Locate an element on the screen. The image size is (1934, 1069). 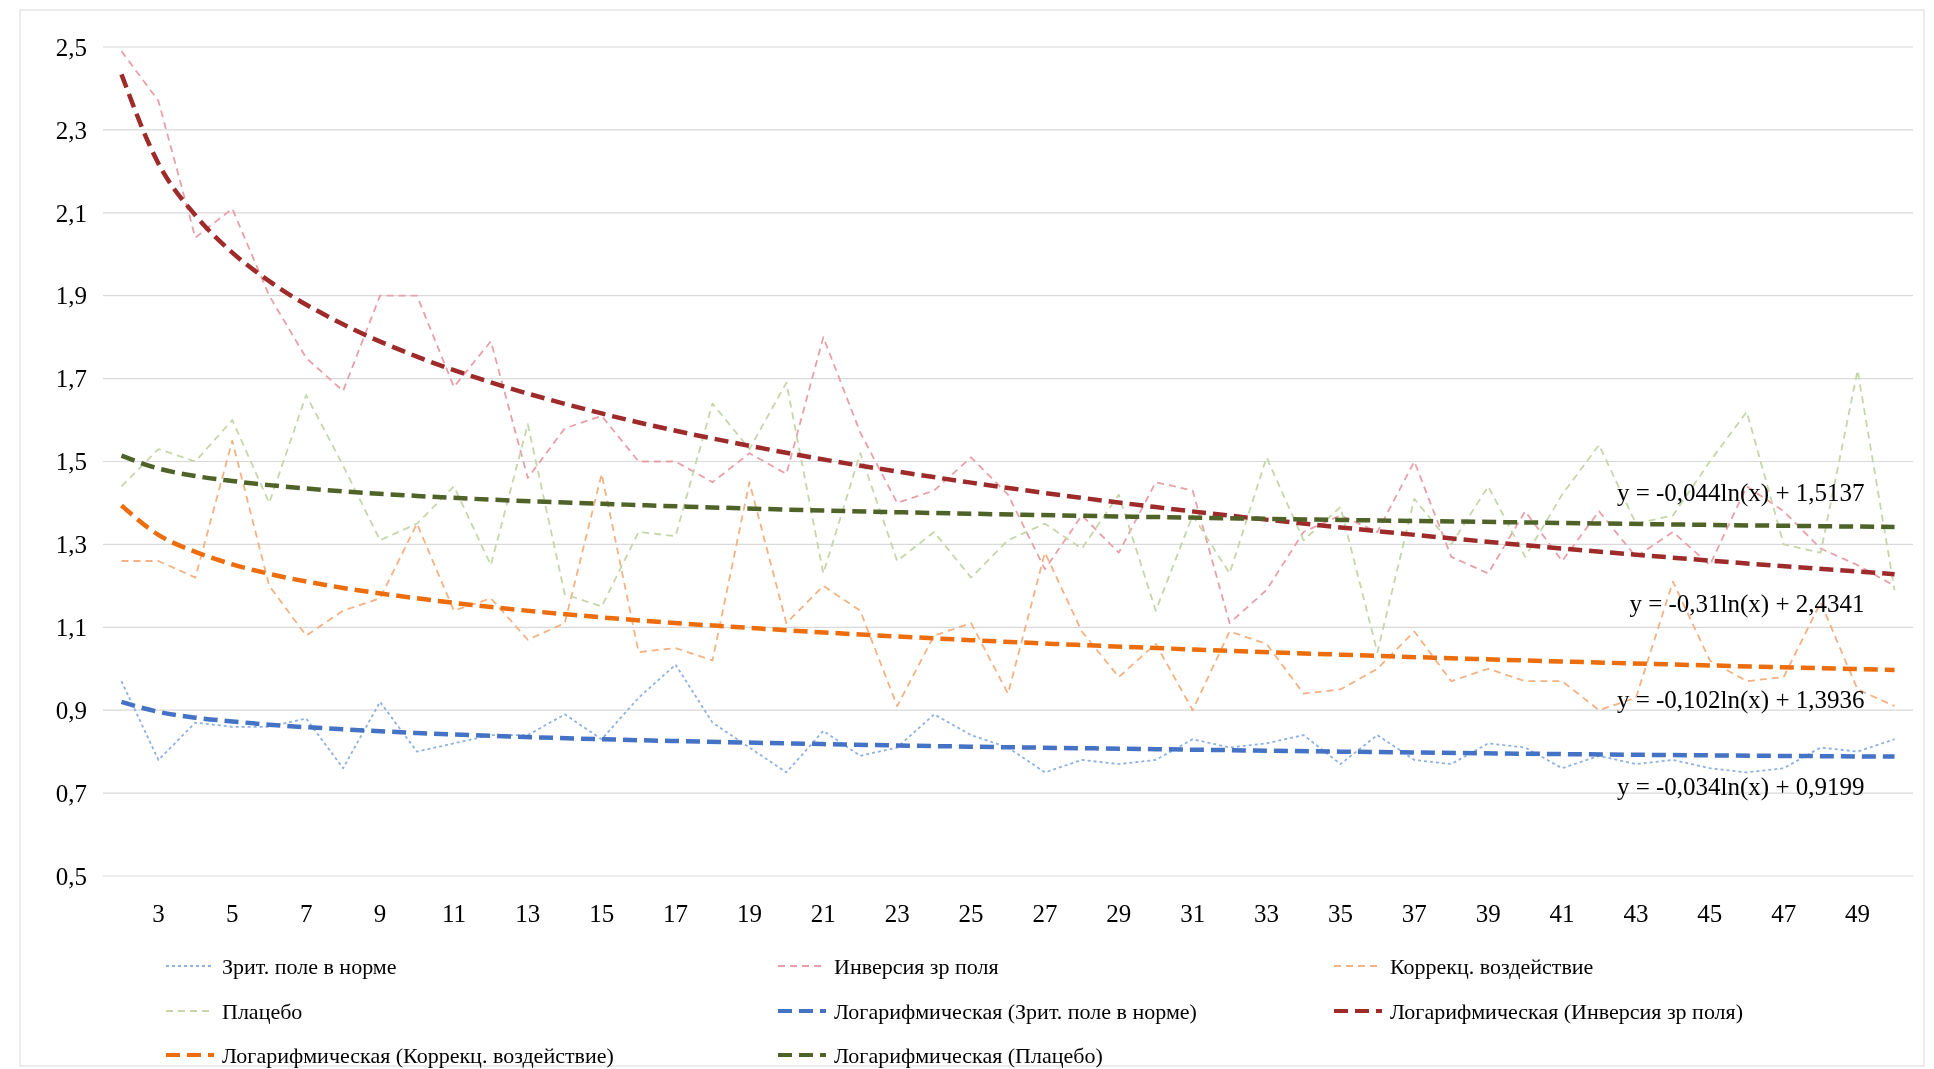
y-tick-label: 2,3 is located at coordinates (71, 130).